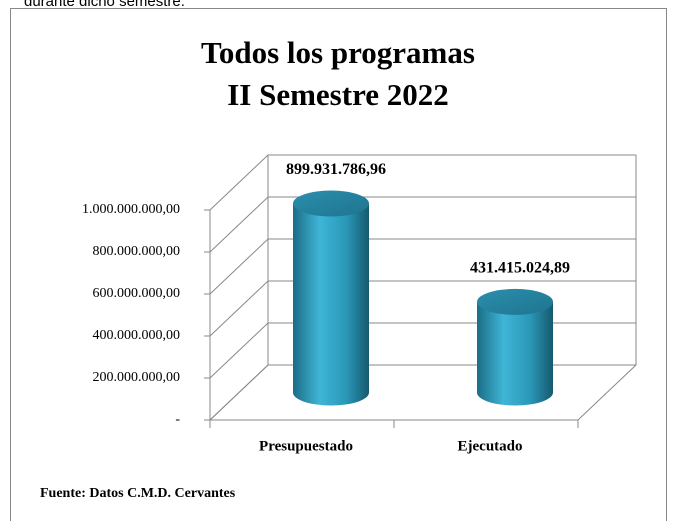  Describe the element at coordinates (177, 419) in the screenshot. I see `y-tick-label: -` at that location.